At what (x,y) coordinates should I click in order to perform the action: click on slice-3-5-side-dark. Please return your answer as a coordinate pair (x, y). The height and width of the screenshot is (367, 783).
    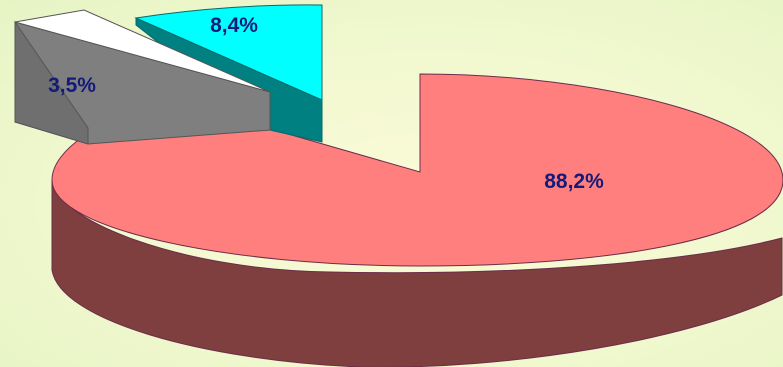
    Looking at the image, I should click on (51, 82).